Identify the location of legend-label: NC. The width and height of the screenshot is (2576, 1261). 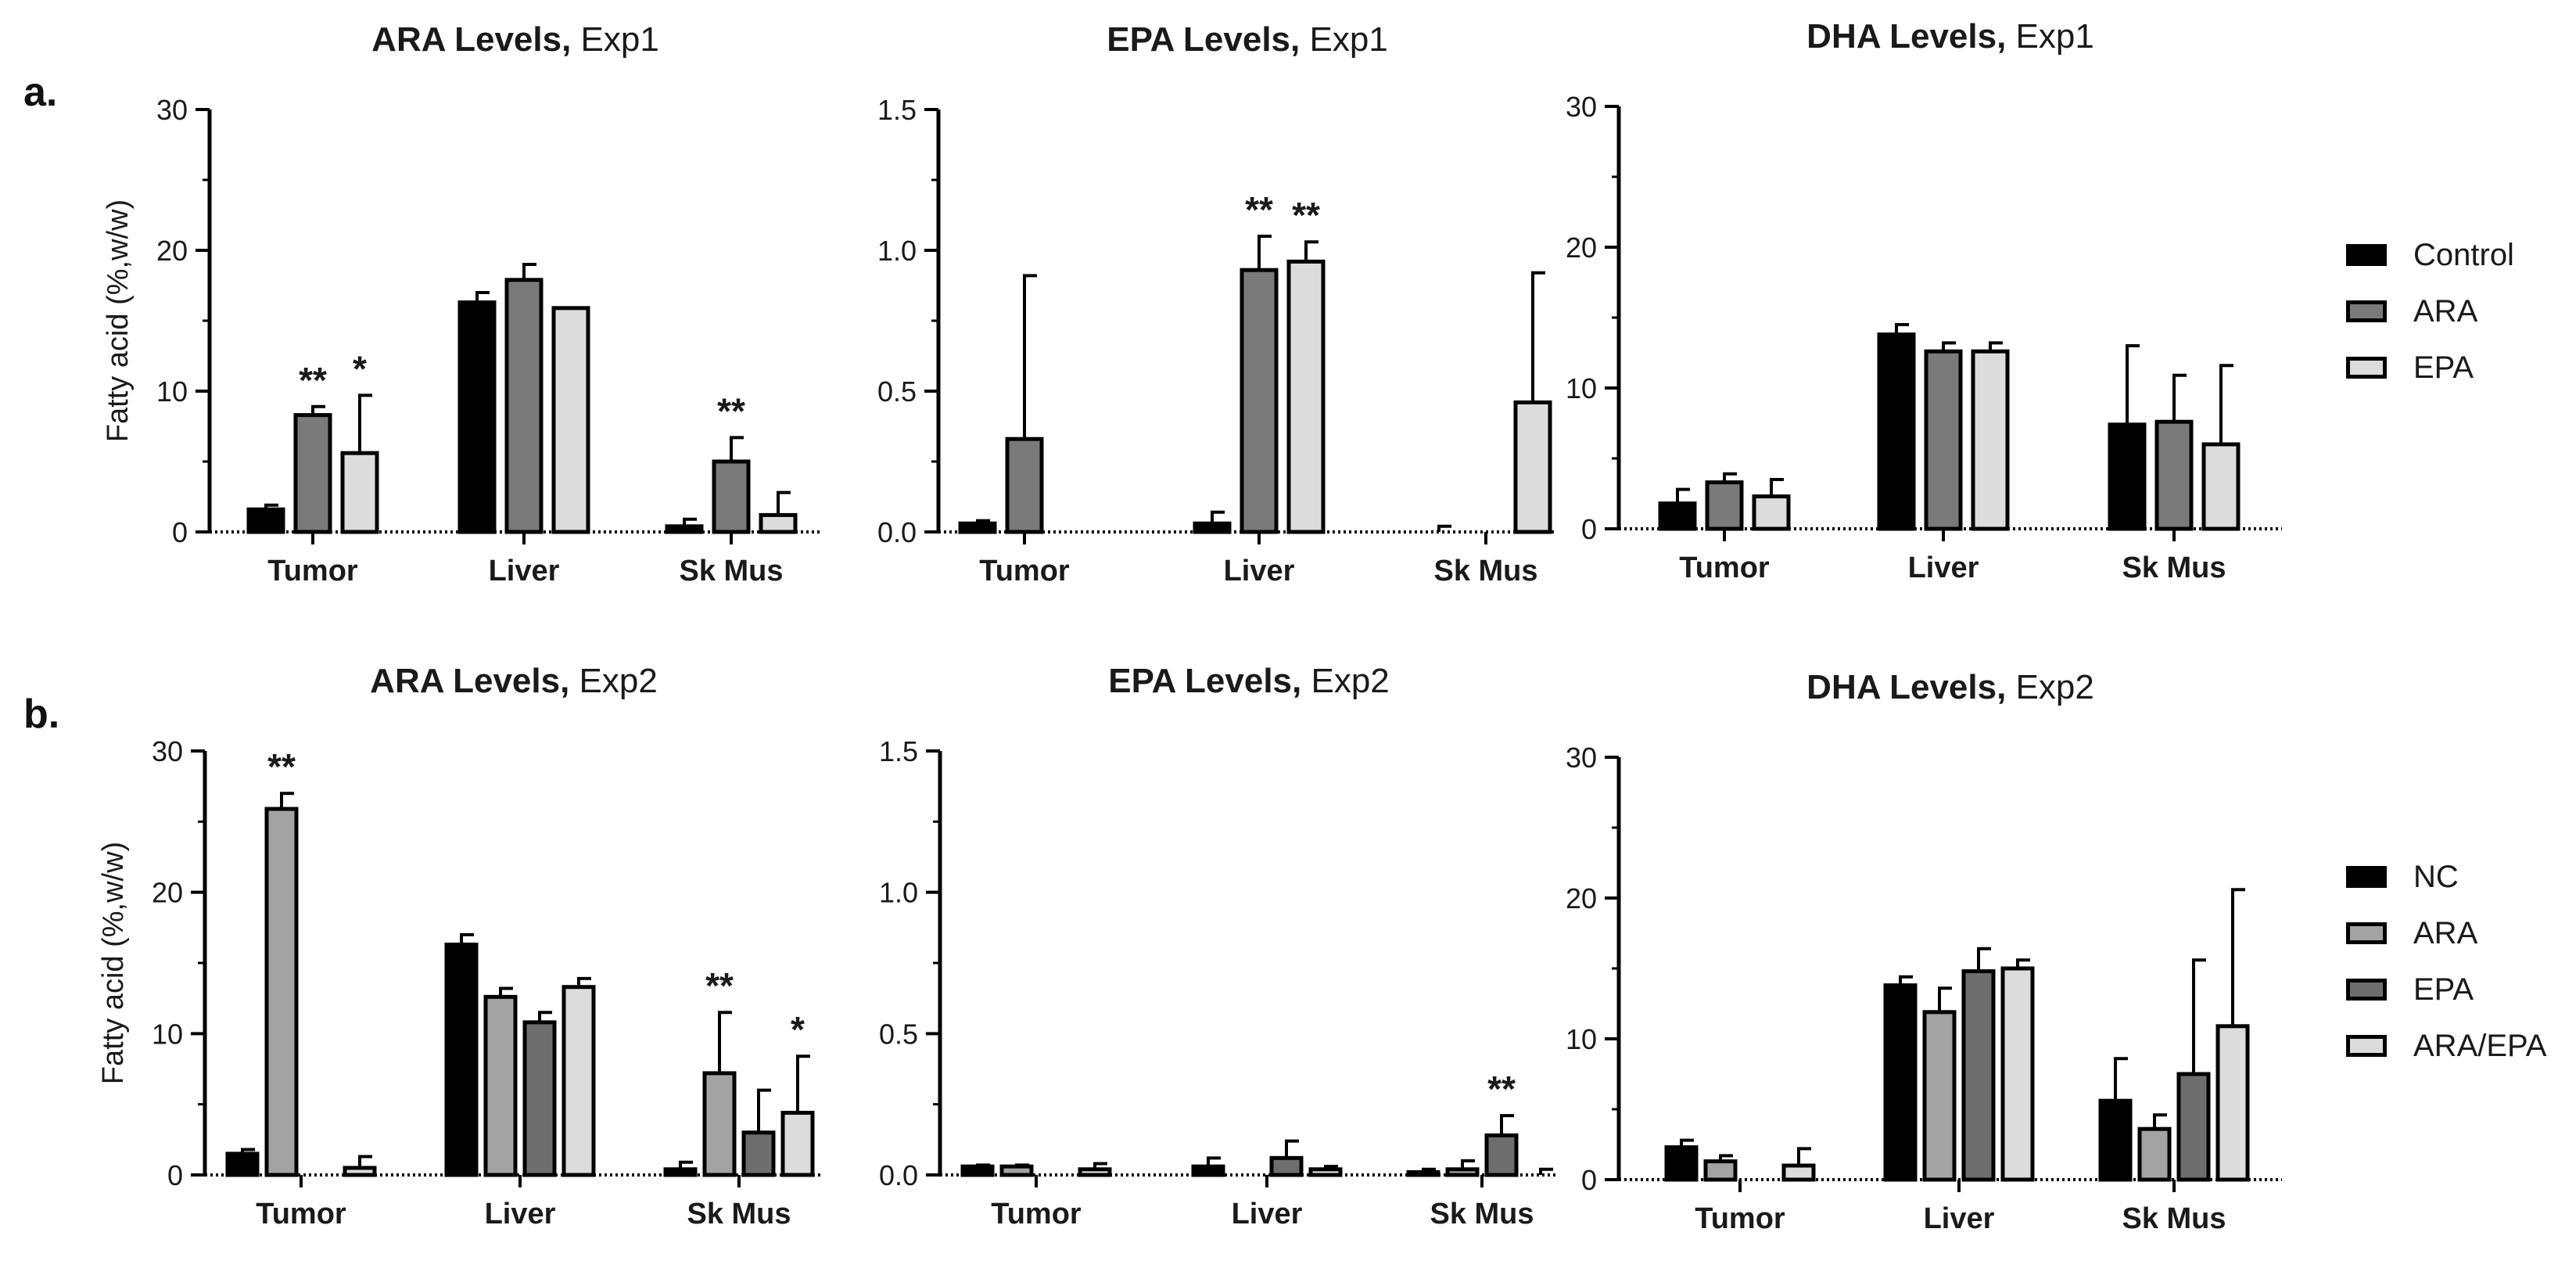
(2436, 876).